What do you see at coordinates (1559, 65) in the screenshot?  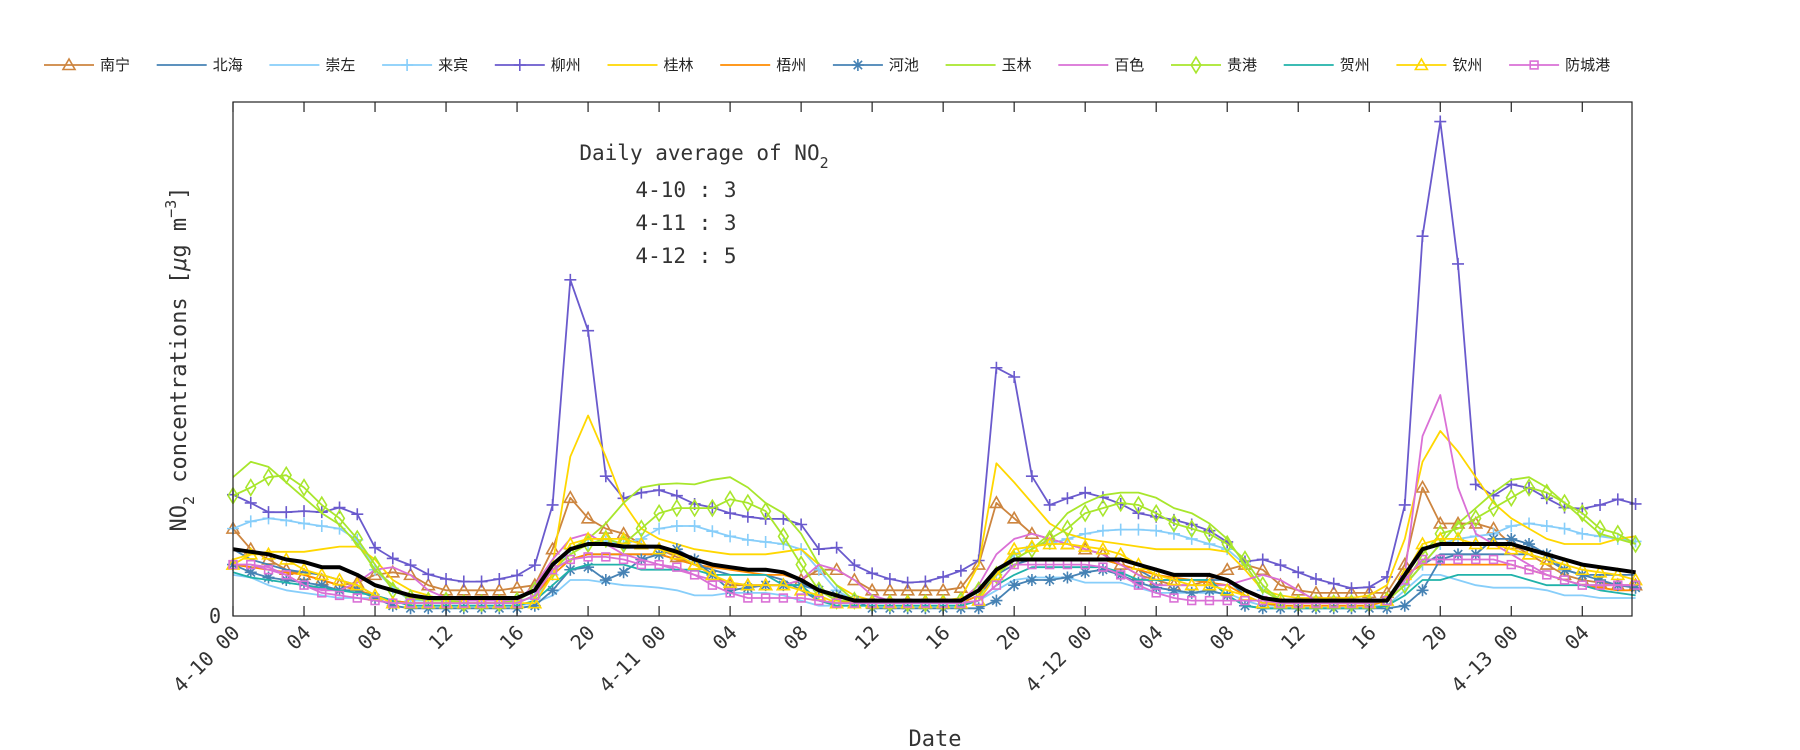 I see `legend-item: 防城港` at bounding box center [1559, 65].